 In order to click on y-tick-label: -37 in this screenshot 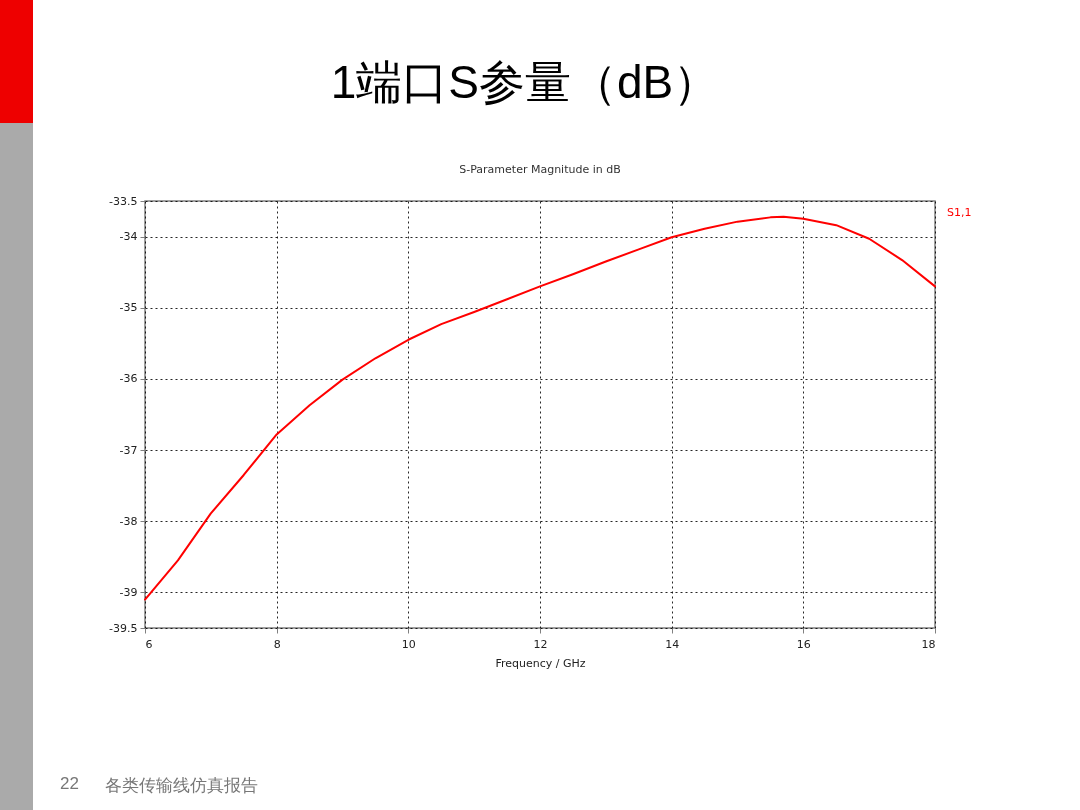, I will do `click(128, 450)`.